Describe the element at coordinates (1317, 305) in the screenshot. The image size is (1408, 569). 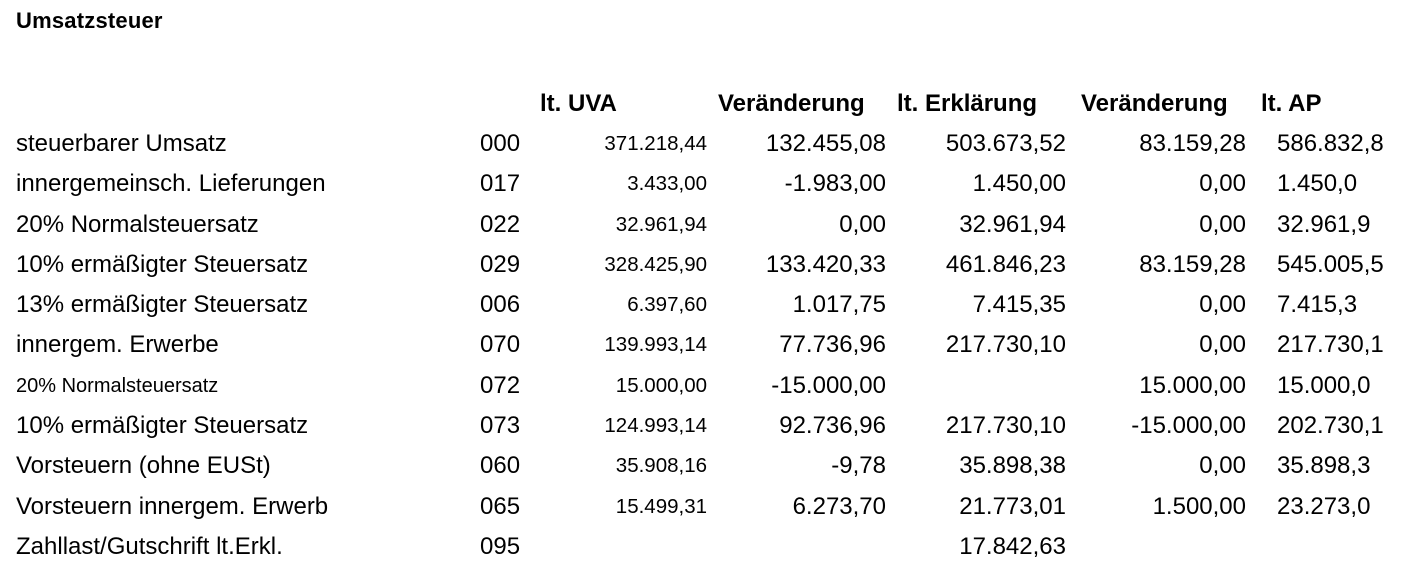
I see `cell-ap: 7.415,3` at that location.